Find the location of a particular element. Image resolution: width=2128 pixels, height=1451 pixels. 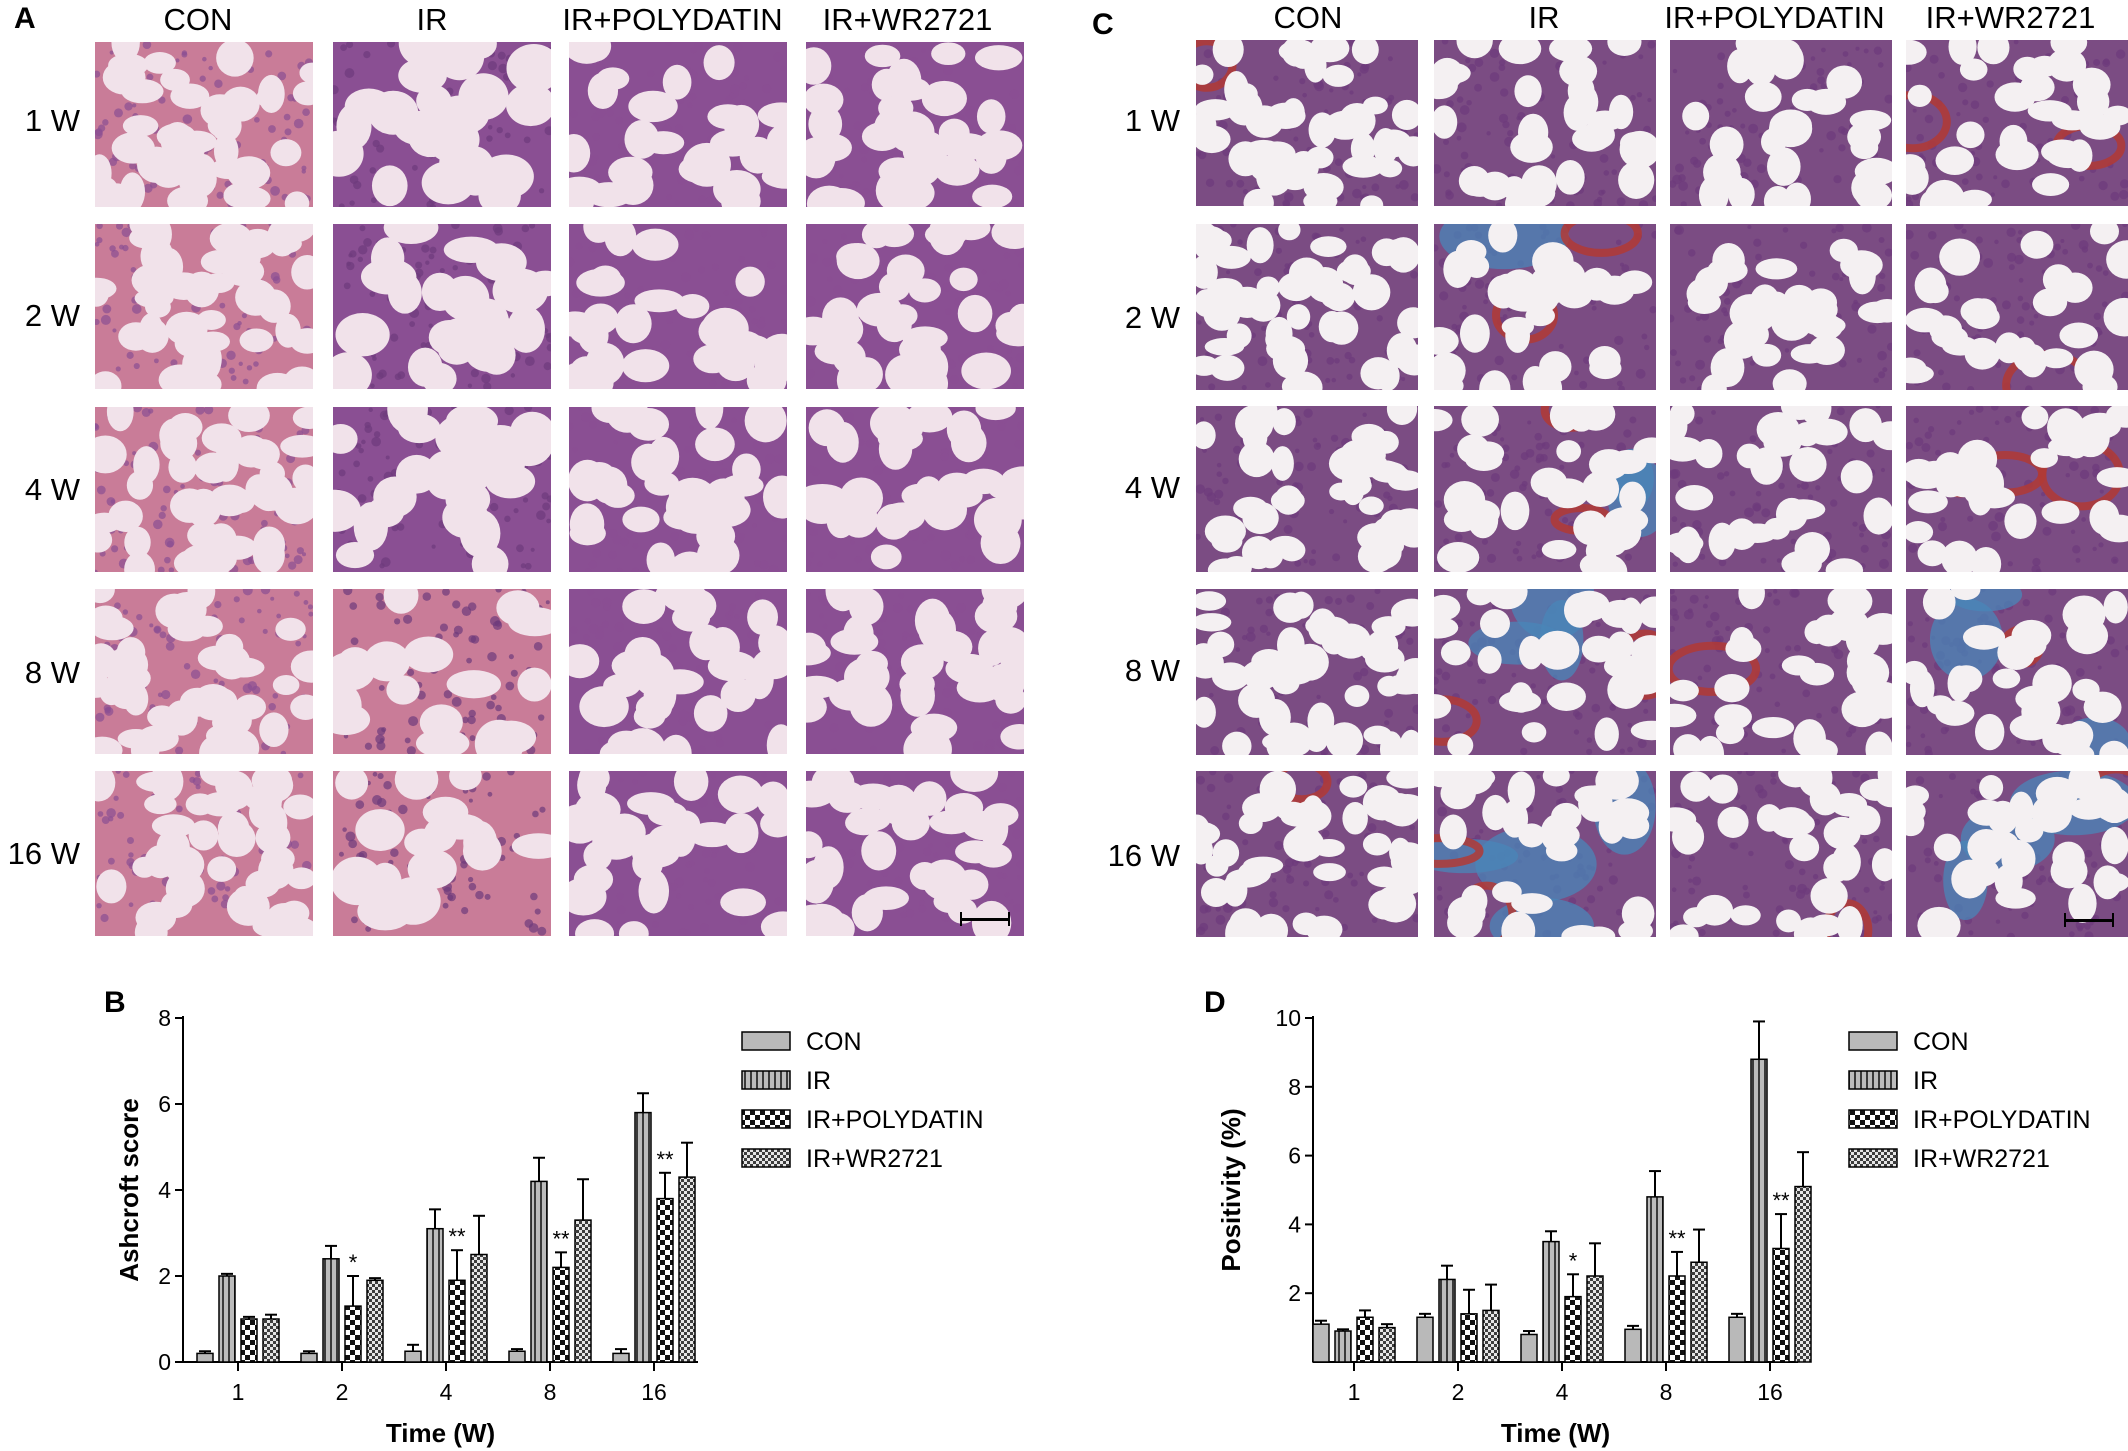

x-tick-label: 2 is located at coordinates (342, 1392).